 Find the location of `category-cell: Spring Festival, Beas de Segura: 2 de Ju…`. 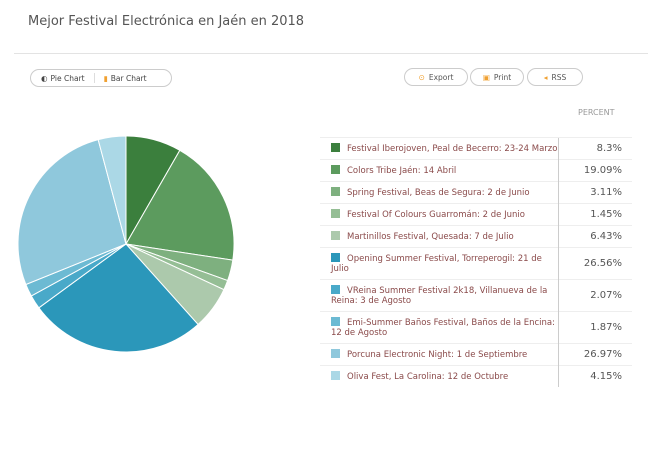

category-cell: Spring Festival, Beas de Segura: 2 de Ju… is located at coordinates (439, 192).